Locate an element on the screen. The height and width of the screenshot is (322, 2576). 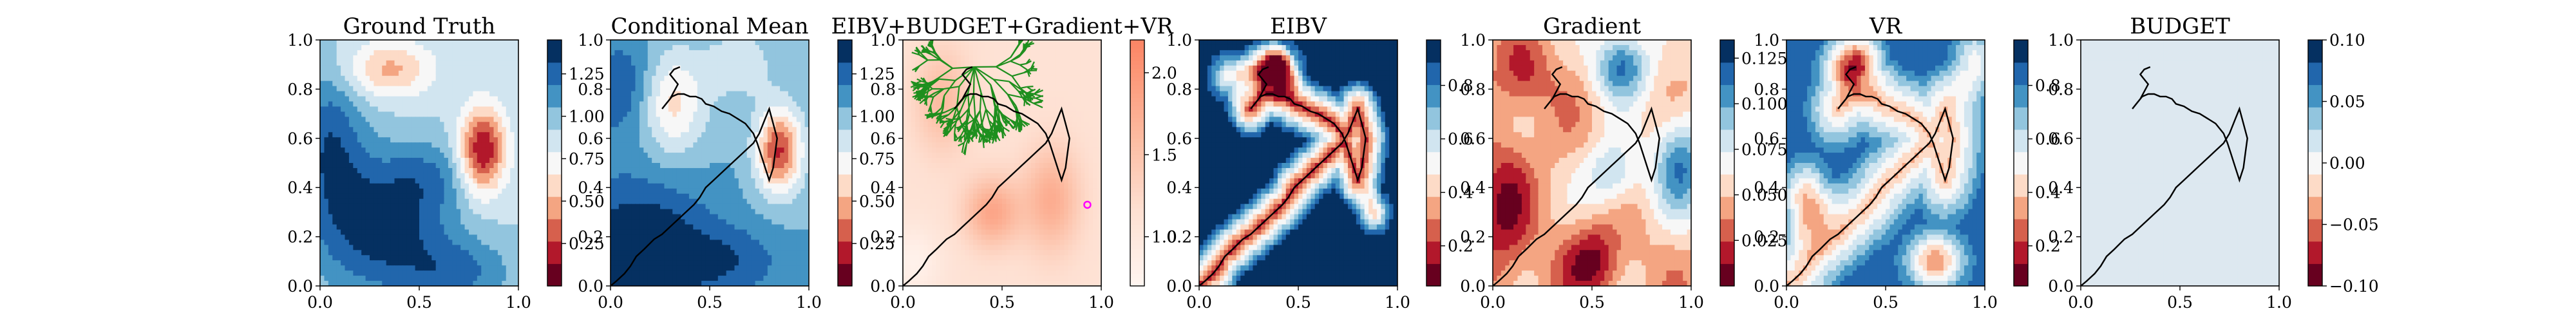
colorbar-tick-label: 0.25 is located at coordinates (587, 243).